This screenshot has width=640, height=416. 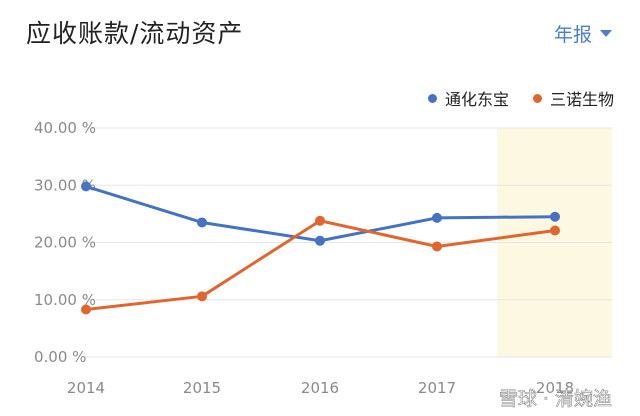 What do you see at coordinates (555, 388) in the screenshot?
I see `x-tick-label: 2018` at bounding box center [555, 388].